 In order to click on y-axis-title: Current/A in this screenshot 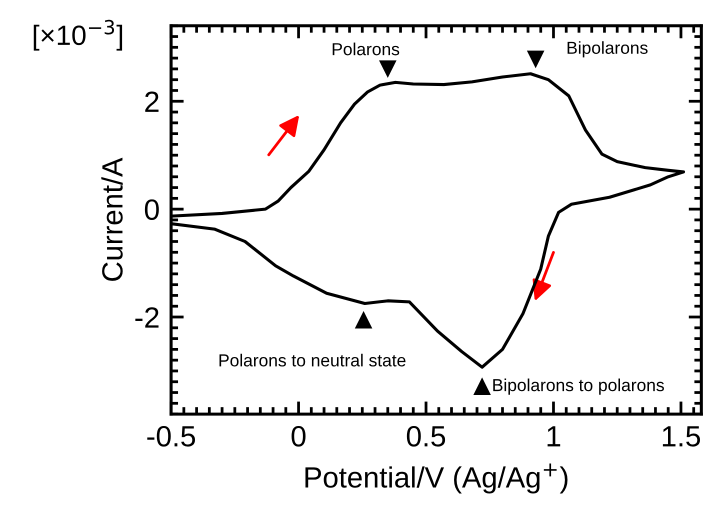, I will do `click(112, 219)`.